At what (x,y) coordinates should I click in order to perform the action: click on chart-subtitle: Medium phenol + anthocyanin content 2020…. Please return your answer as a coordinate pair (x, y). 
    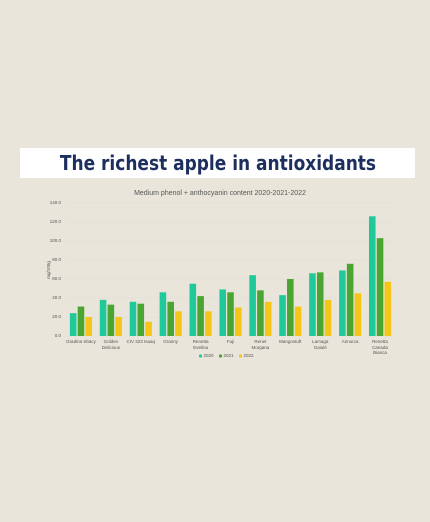
    Looking at the image, I should click on (220, 193).